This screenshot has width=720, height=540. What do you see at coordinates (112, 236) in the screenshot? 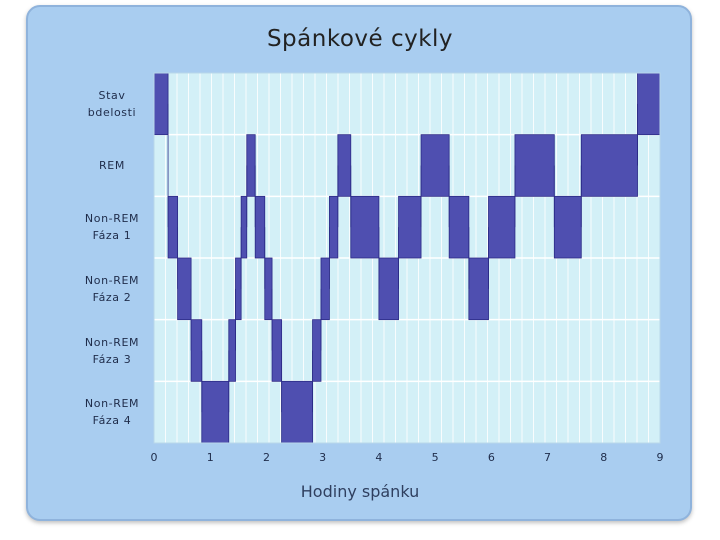
I see `stage-label-line: Fáza 1` at bounding box center [112, 236].